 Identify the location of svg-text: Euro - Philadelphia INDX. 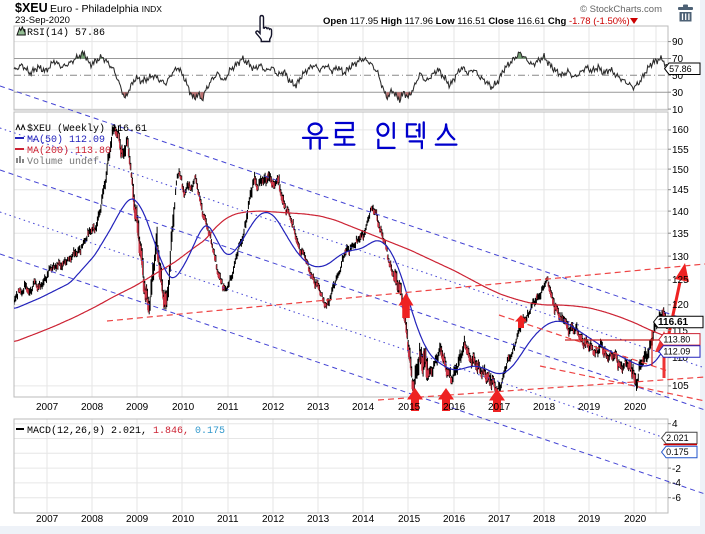
(106, 9).